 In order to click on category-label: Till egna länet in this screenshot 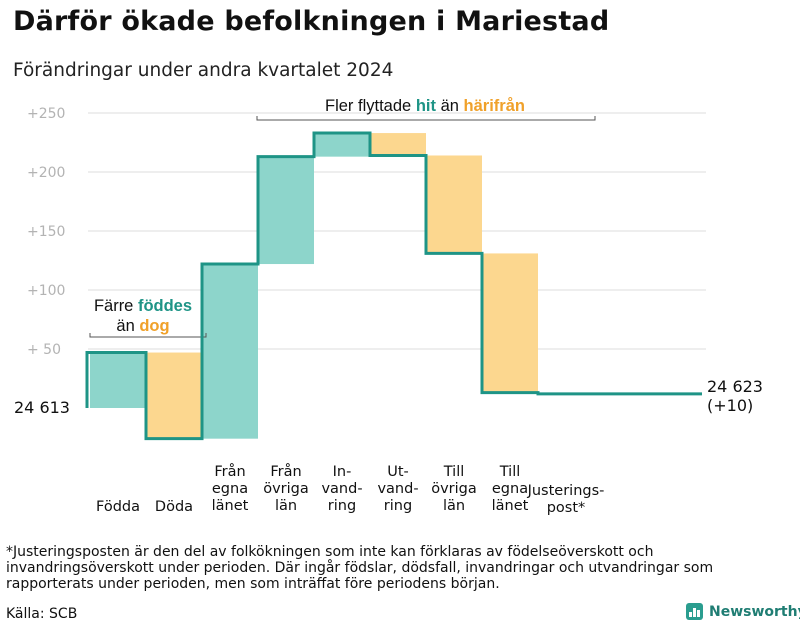, I will do `click(510, 489)`.